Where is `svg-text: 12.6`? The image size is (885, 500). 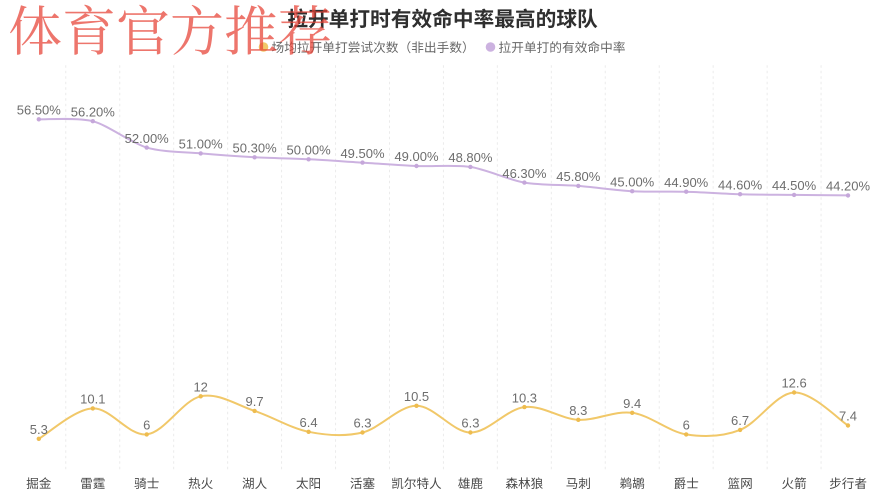 svg-text: 12.6 is located at coordinates (793, 383).